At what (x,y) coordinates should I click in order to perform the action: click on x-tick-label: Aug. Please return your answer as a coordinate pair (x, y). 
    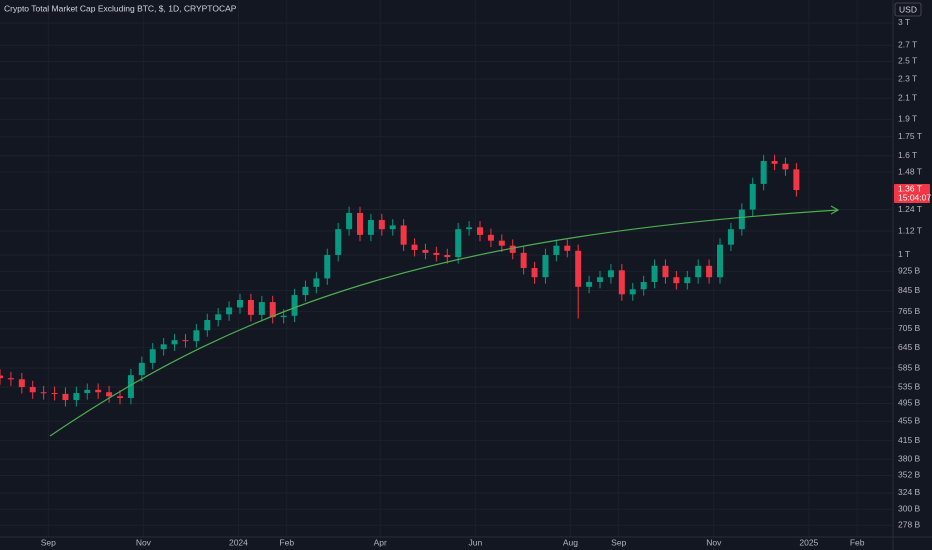
    Looking at the image, I should click on (570, 542).